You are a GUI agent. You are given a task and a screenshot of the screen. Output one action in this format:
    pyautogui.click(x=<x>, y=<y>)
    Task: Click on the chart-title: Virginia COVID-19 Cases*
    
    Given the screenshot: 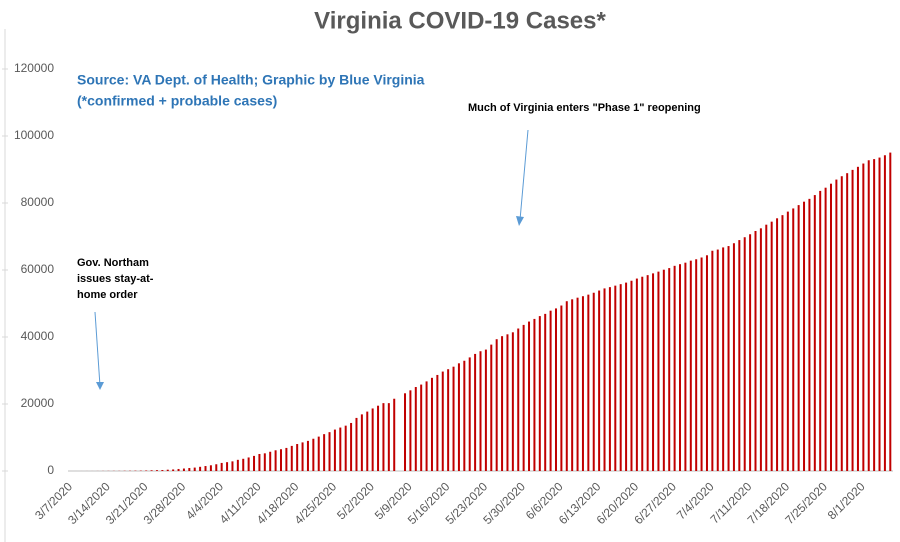 What is the action you would take?
    pyautogui.click(x=460, y=20)
    